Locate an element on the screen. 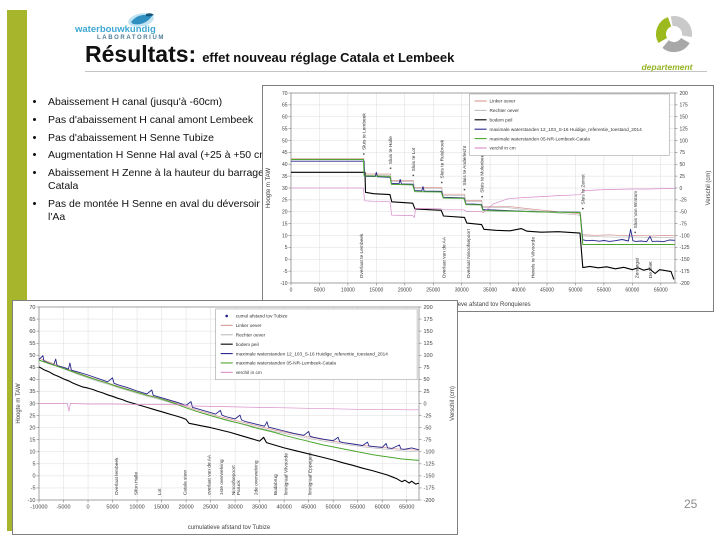  svg-text: Sluis Van Wintam is located at coordinates (636, 210).